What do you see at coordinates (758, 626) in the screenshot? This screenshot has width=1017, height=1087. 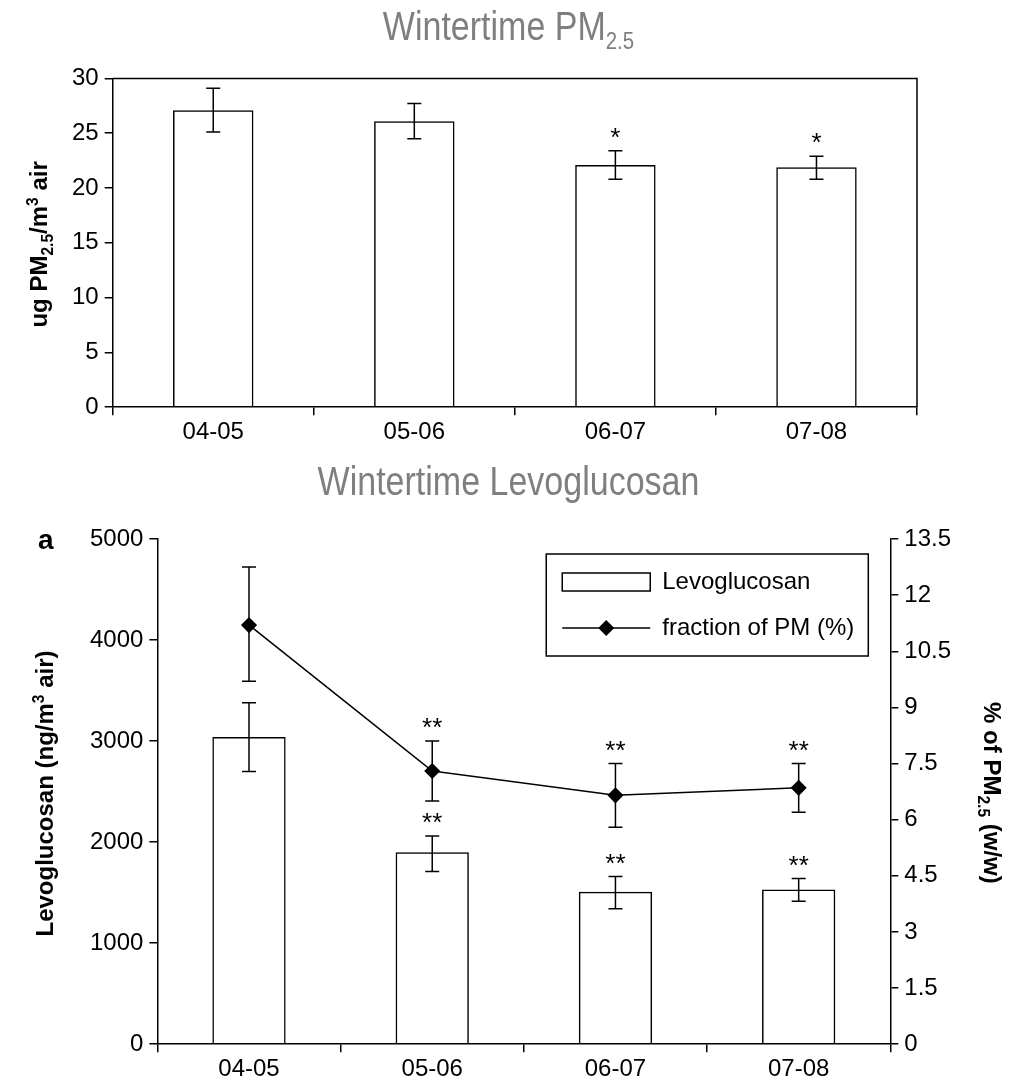 I see `legend-label: fraction of PM (%)` at bounding box center [758, 626].